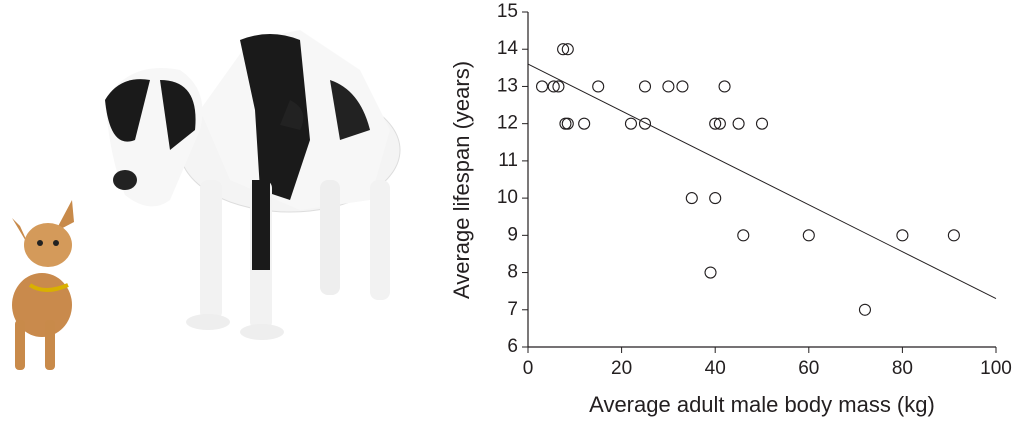 Image resolution: width=1024 pixels, height=427 pixels. What do you see at coordinates (507, 197) in the screenshot?
I see `y-tick-label: 10` at bounding box center [507, 197].